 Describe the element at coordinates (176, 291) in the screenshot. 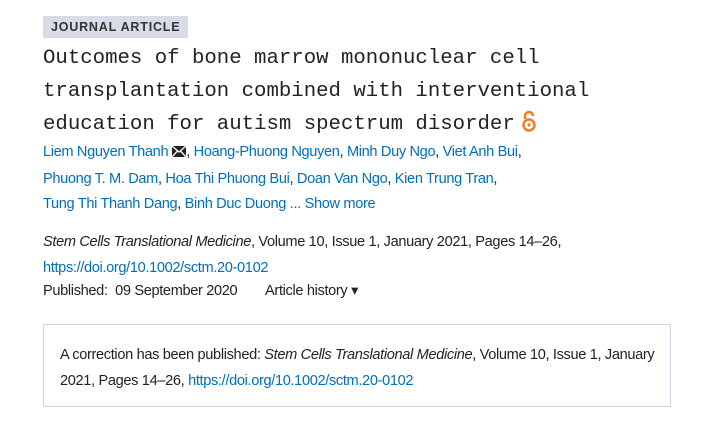

I see `published-date: 09 September 2020` at that location.